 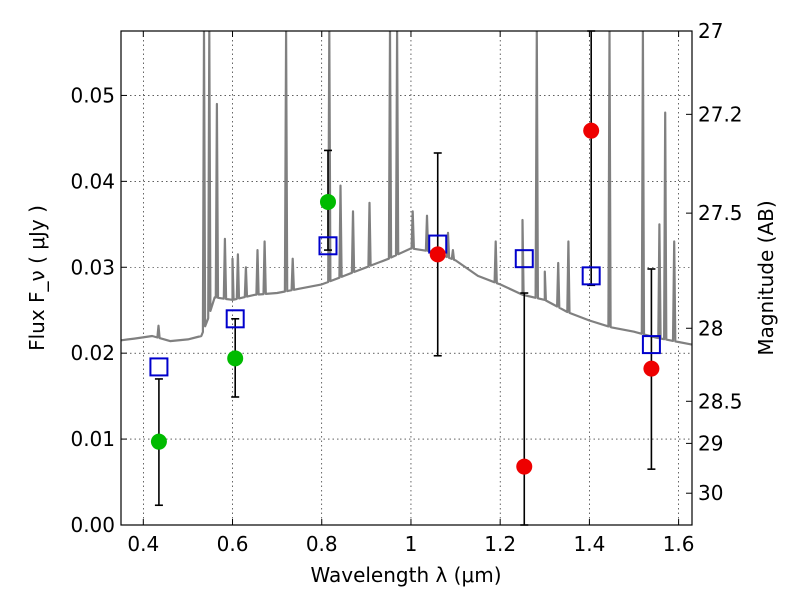 What do you see at coordinates (98, 310) in the screenshot?
I see `y-axis-ticks: 0.00 0.01 0.02 0.03 0.04 0.05` at bounding box center [98, 310].